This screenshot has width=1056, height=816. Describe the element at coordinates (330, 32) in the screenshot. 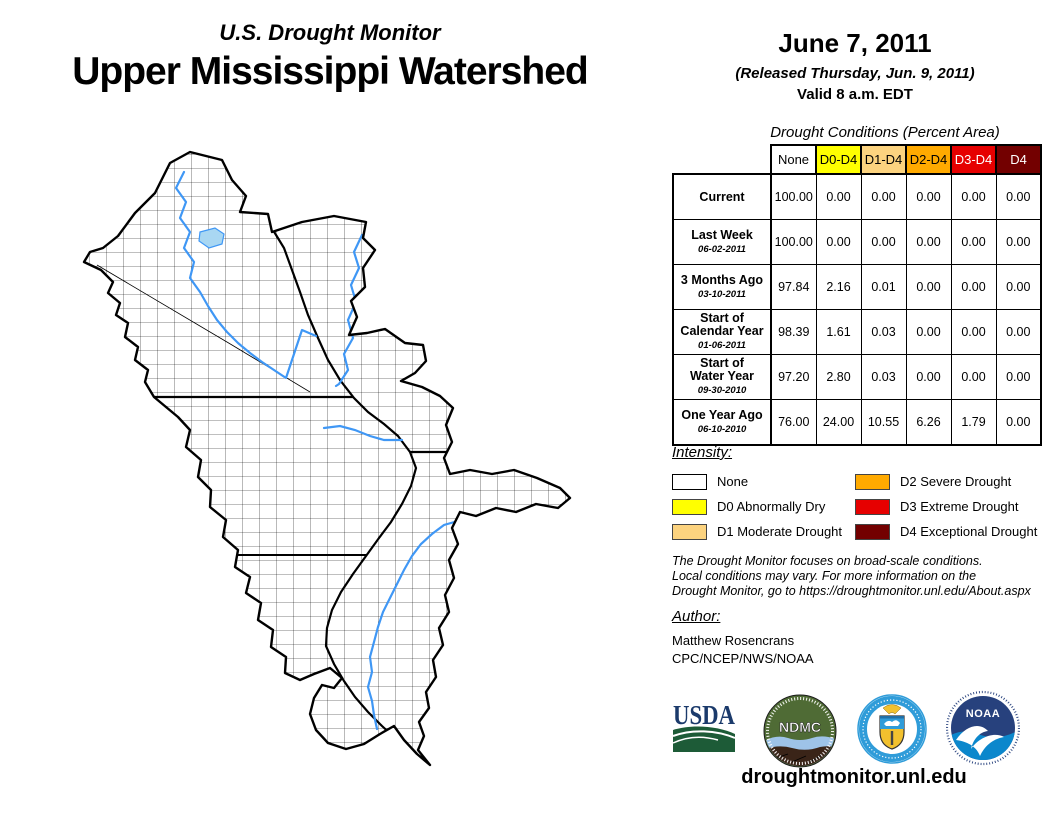

I see `program-title: U.S. Drought Monitor` at that location.